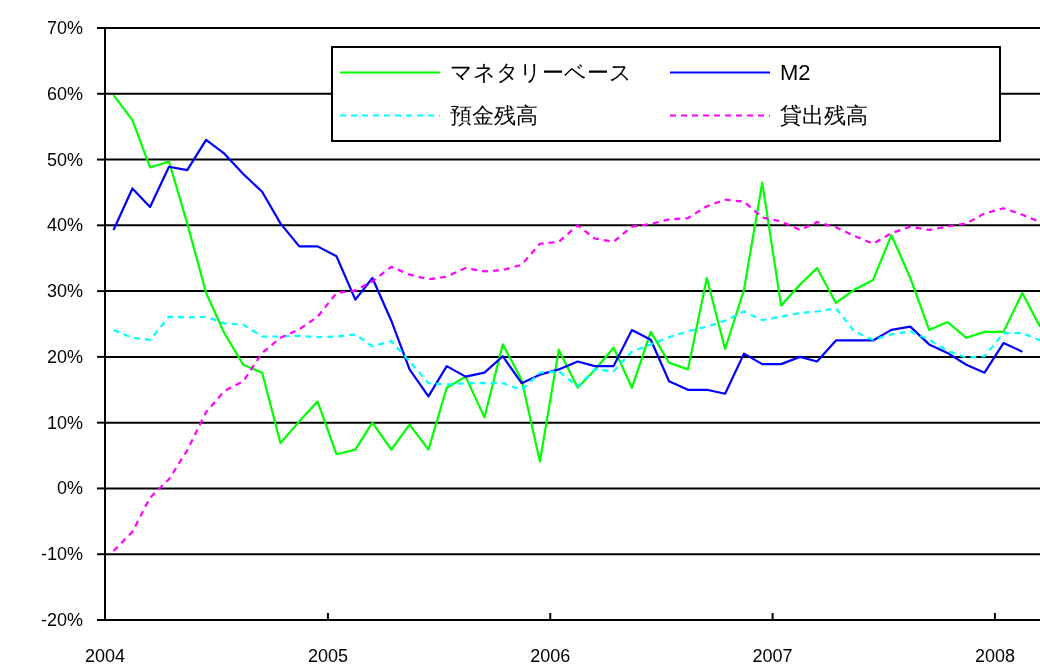 This screenshot has height=668, width=1040. I want to click on legend-label: M2, so click(795, 72).